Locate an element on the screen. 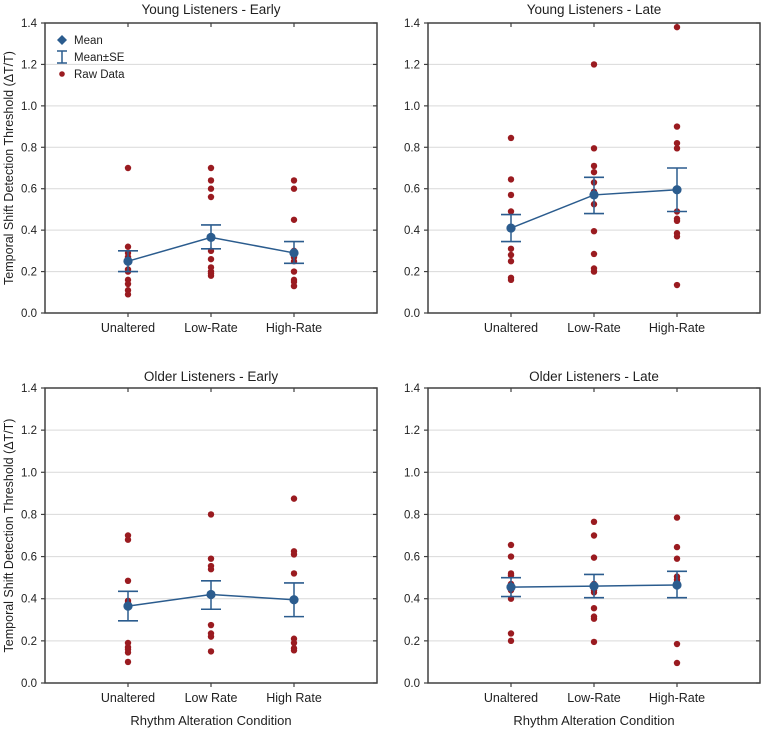 This screenshot has height=734, width=767. legend: Mean Mean±SE Raw Data is located at coordinates (91, 58).